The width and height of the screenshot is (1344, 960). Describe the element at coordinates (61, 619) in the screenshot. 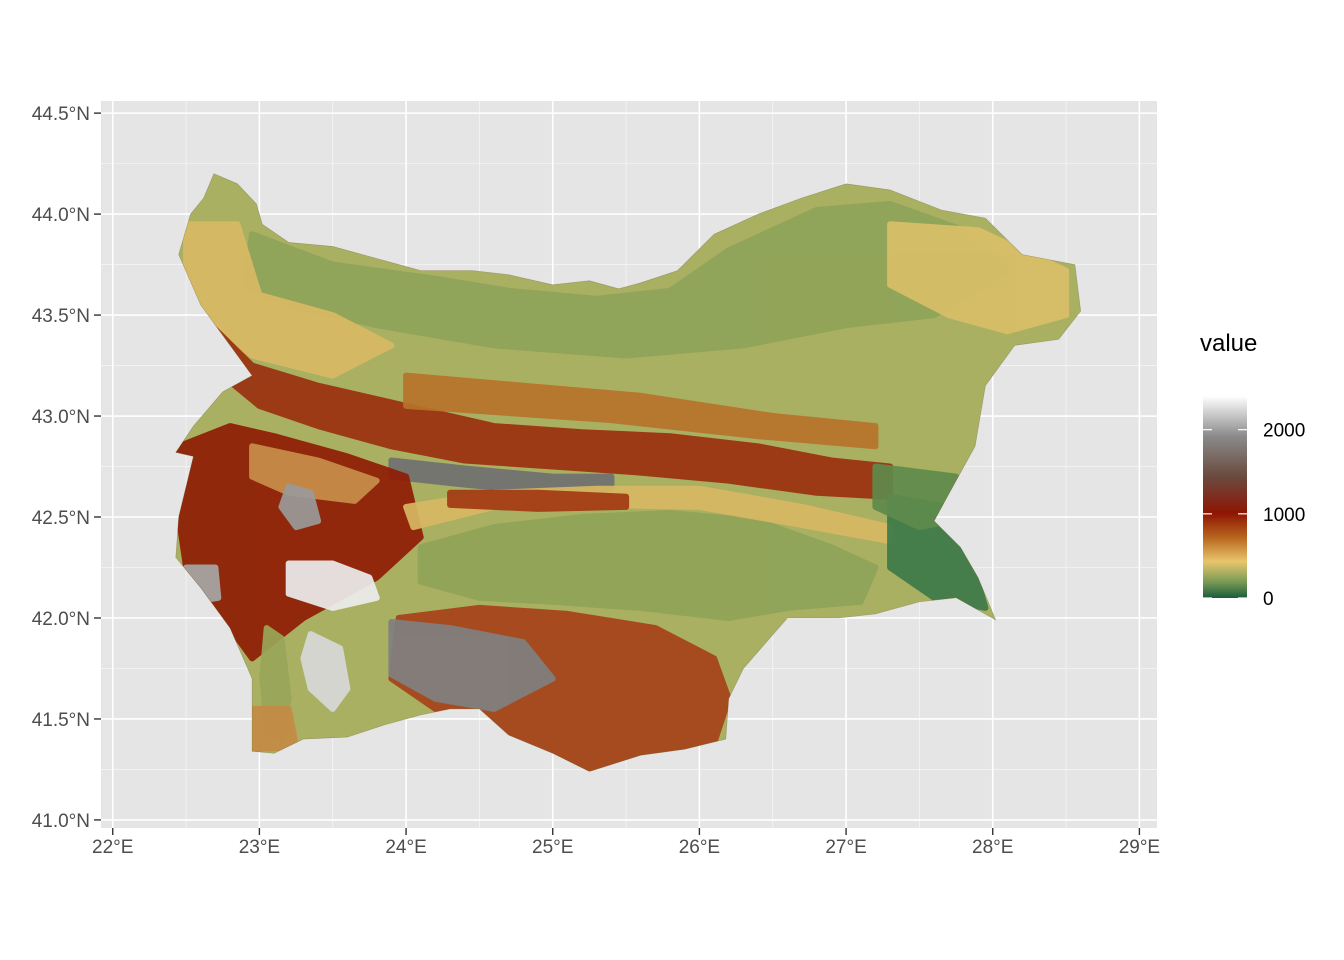

I see `y-tick-label: 42.0°N` at that location.